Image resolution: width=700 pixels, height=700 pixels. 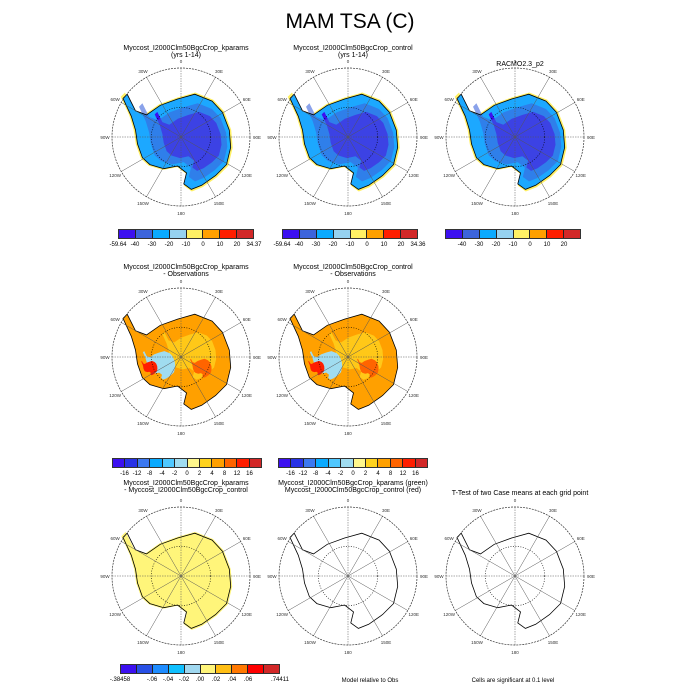 I want to click on longitude-label: 90E, so click(x=257, y=357).